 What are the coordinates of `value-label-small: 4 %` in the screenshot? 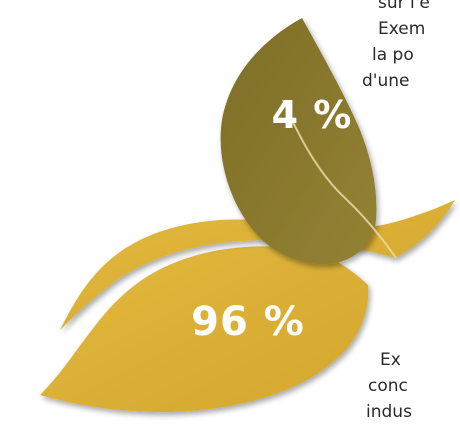 It's located at (312, 115).